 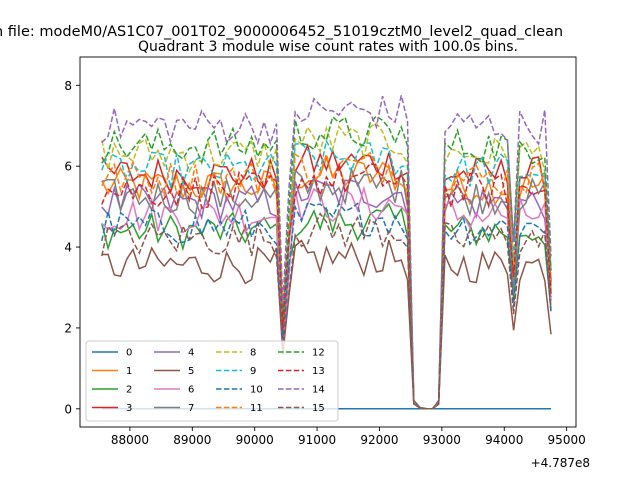 I want to click on legend-label-5: 5, so click(x=191, y=371).